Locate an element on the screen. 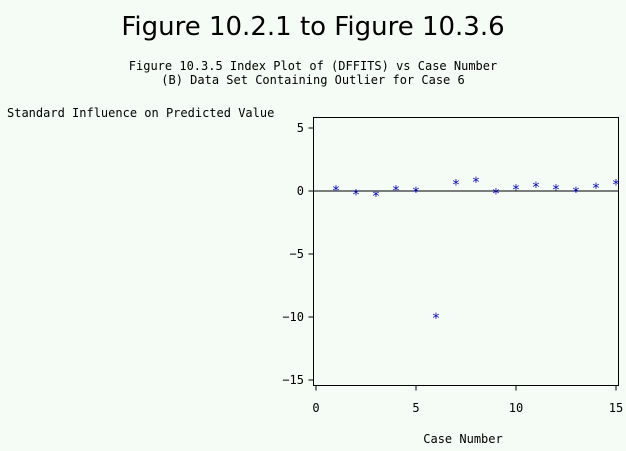  y-tick-label: −15 is located at coordinates (293, 380).